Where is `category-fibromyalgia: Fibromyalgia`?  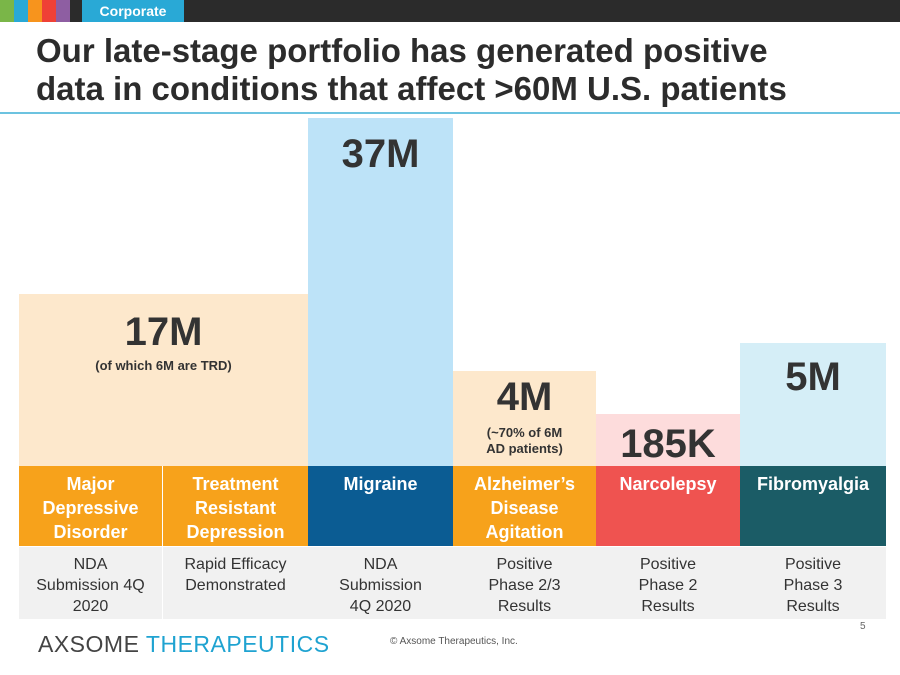 category-fibromyalgia: Fibromyalgia is located at coordinates (813, 506).